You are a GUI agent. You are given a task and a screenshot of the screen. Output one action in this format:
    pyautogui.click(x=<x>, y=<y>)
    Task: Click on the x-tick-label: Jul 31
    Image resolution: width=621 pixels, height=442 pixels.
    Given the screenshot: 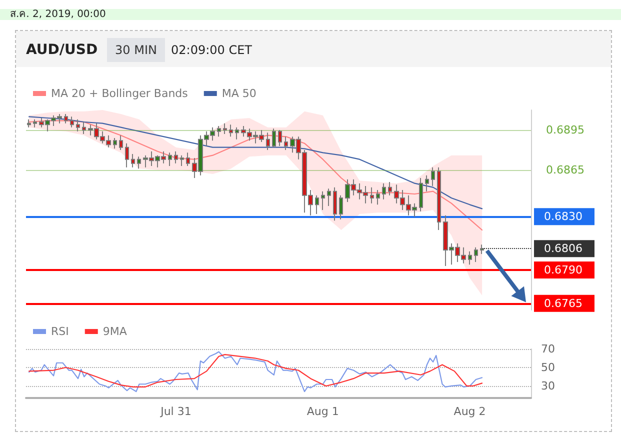 What is the action you would take?
    pyautogui.click(x=176, y=411)
    